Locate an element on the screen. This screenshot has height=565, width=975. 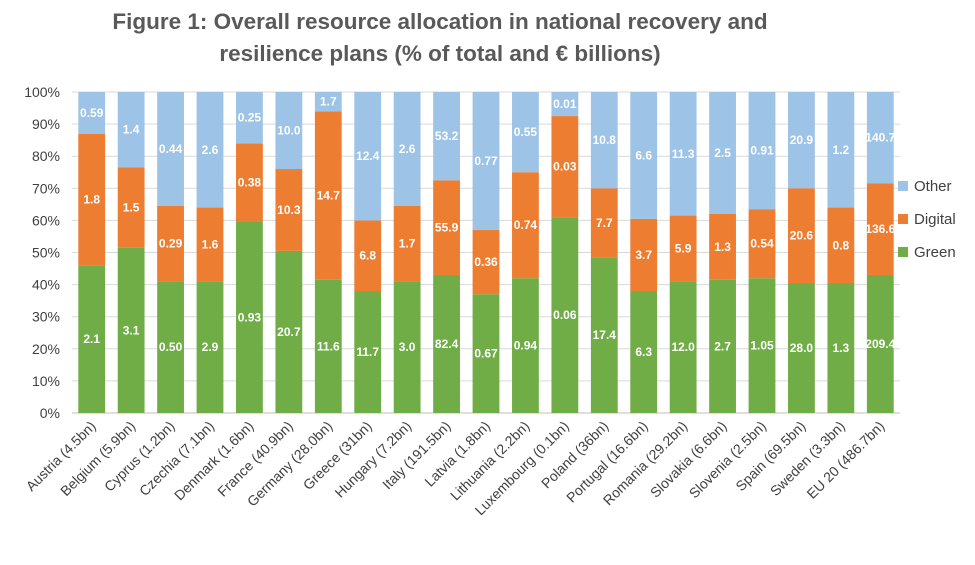
data-label-digital: 1.8 is located at coordinates (91, 200).